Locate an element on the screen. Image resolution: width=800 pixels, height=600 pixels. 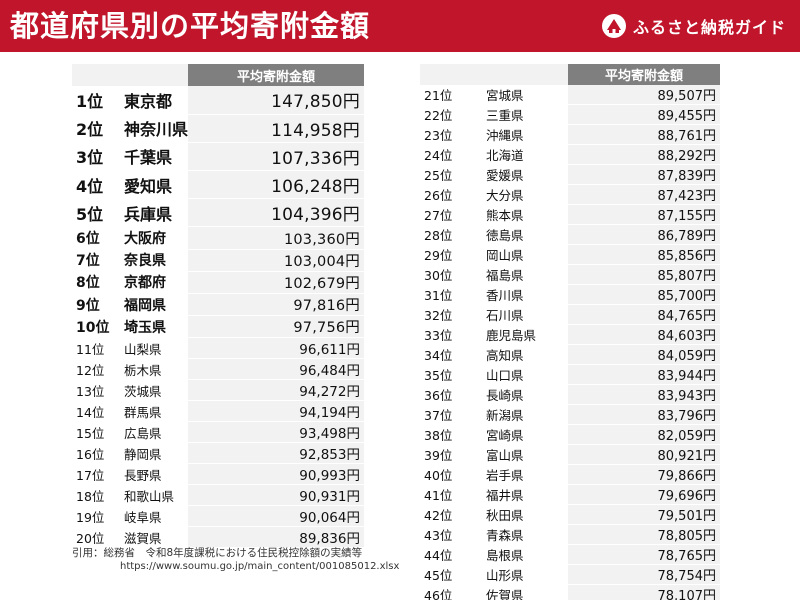
table-row: 18位 和歌山県 90,931円 is located at coordinates (218, 495).